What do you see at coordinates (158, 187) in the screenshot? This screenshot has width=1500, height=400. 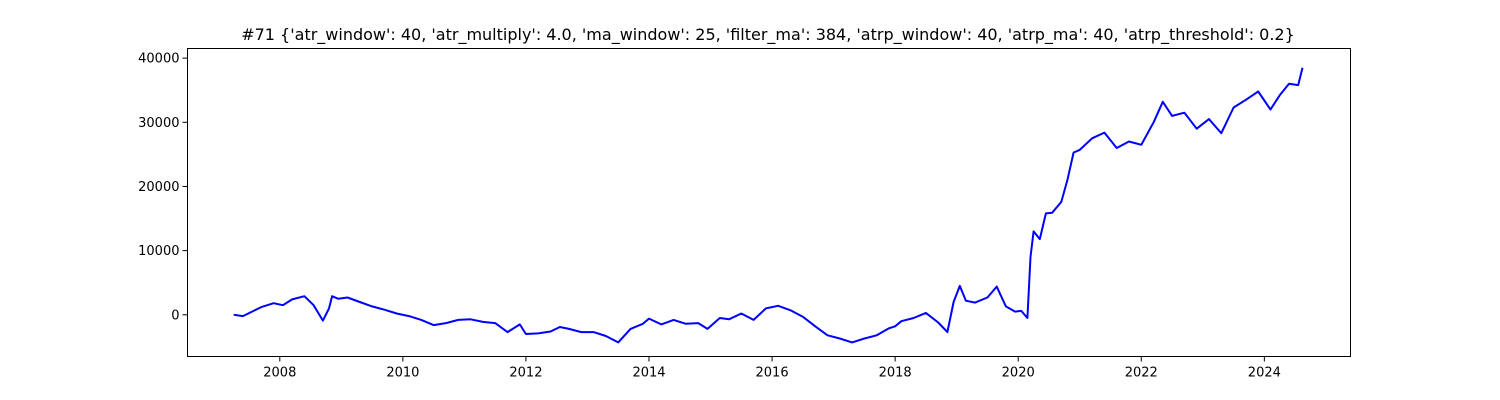 I see `y-tick-label: 20000` at bounding box center [158, 187].